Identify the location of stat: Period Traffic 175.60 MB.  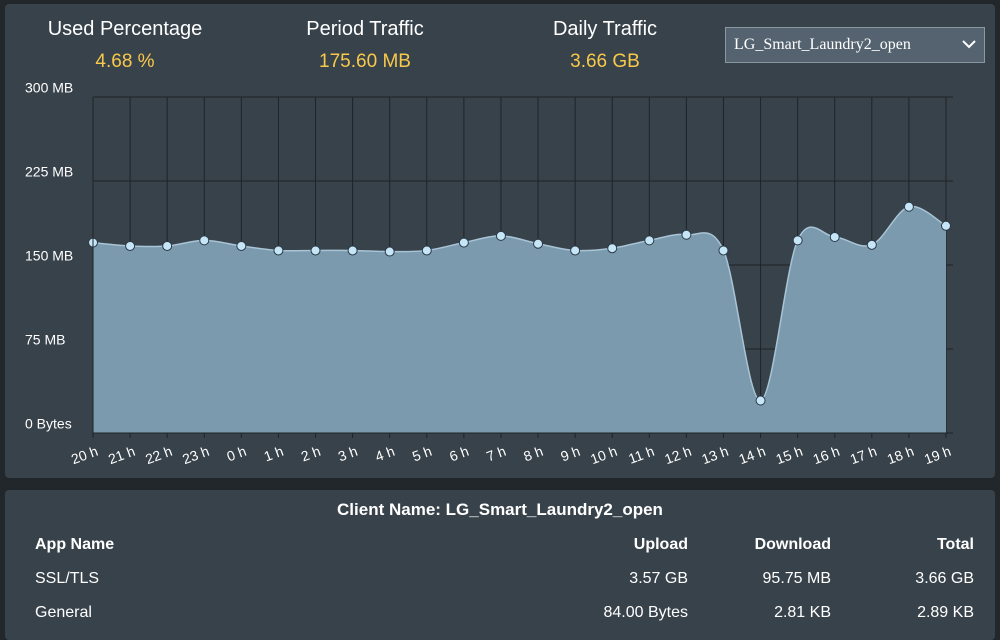
(365, 45).